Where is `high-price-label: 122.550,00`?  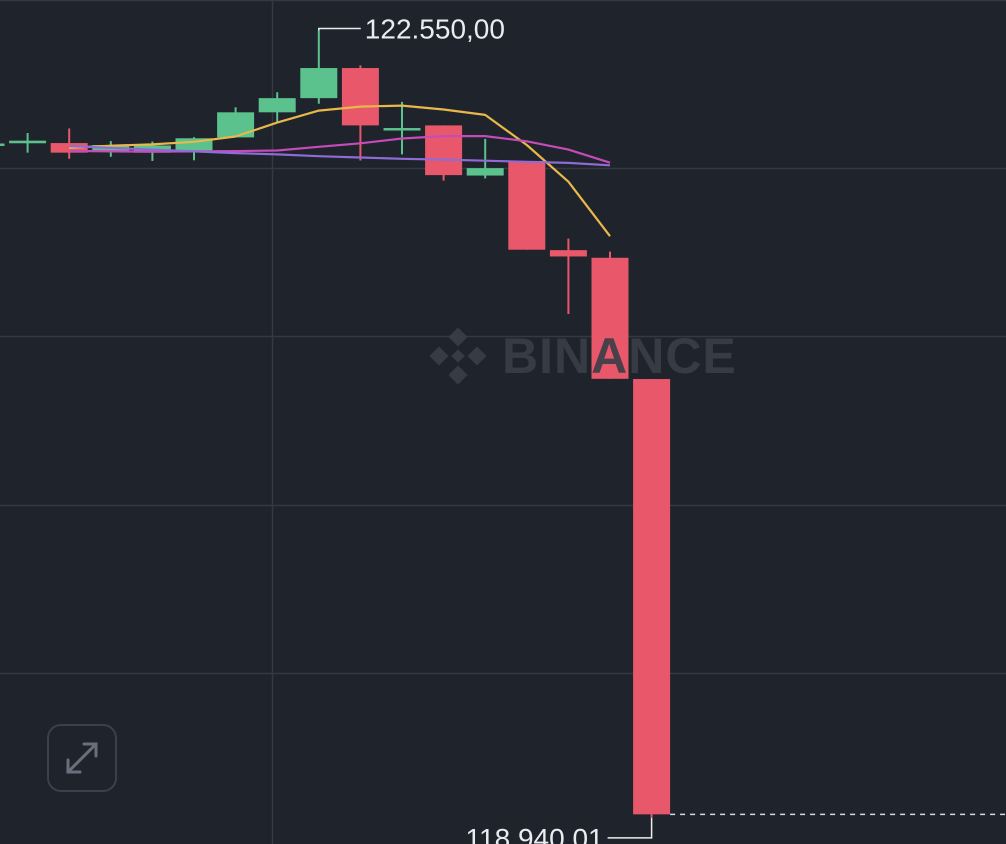
high-price-label: 122.550,00 is located at coordinates (435, 29).